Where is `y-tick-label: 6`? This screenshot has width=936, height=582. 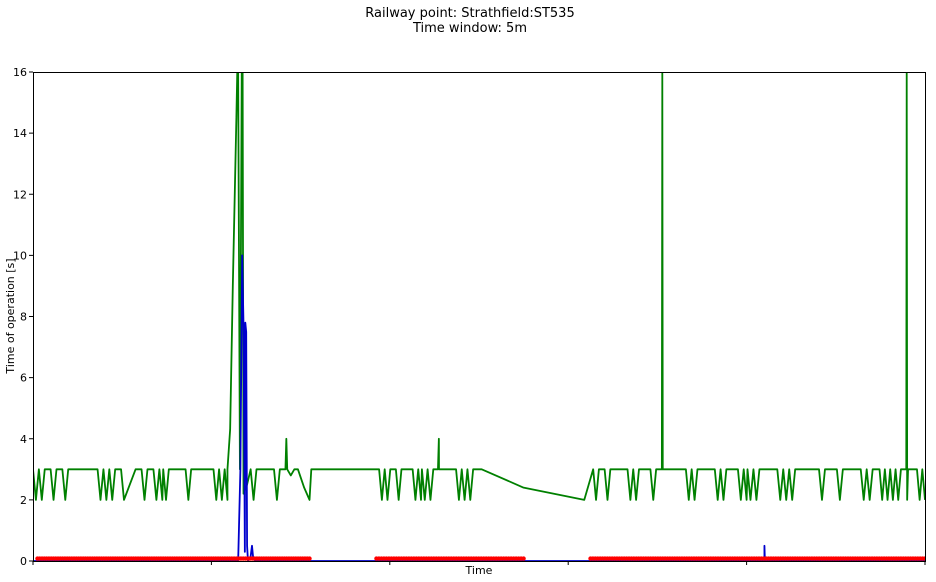
y-tick-label: 6 is located at coordinates (23, 378).